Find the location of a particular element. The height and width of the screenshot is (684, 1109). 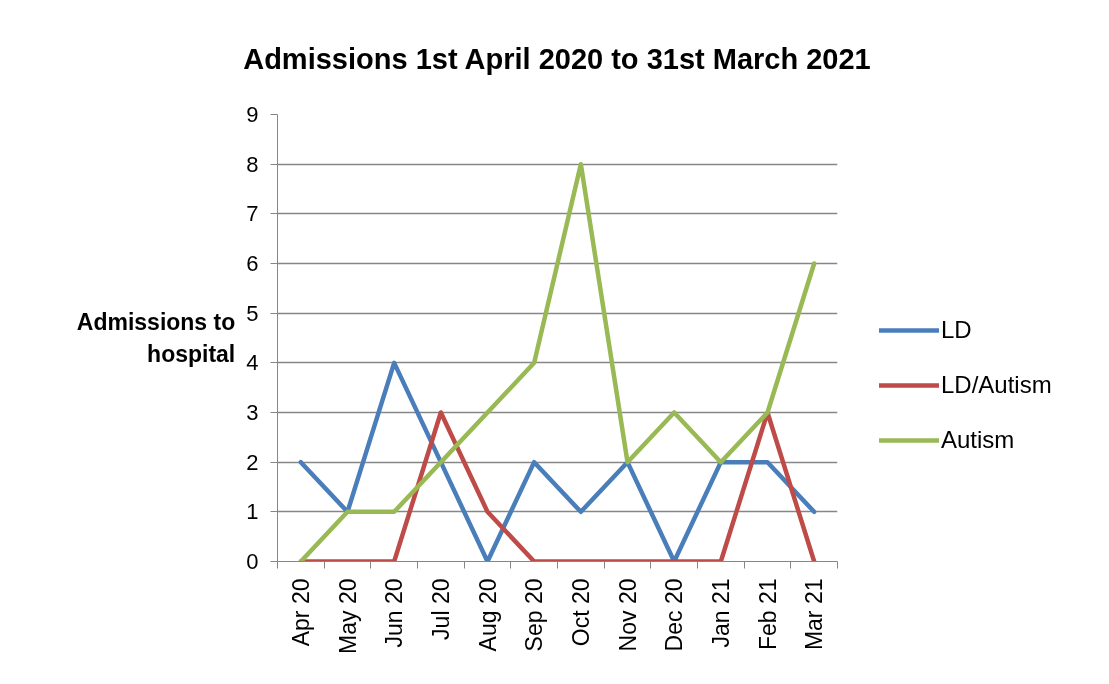

x-tick-label: Dec 20 is located at coordinates (674, 615).